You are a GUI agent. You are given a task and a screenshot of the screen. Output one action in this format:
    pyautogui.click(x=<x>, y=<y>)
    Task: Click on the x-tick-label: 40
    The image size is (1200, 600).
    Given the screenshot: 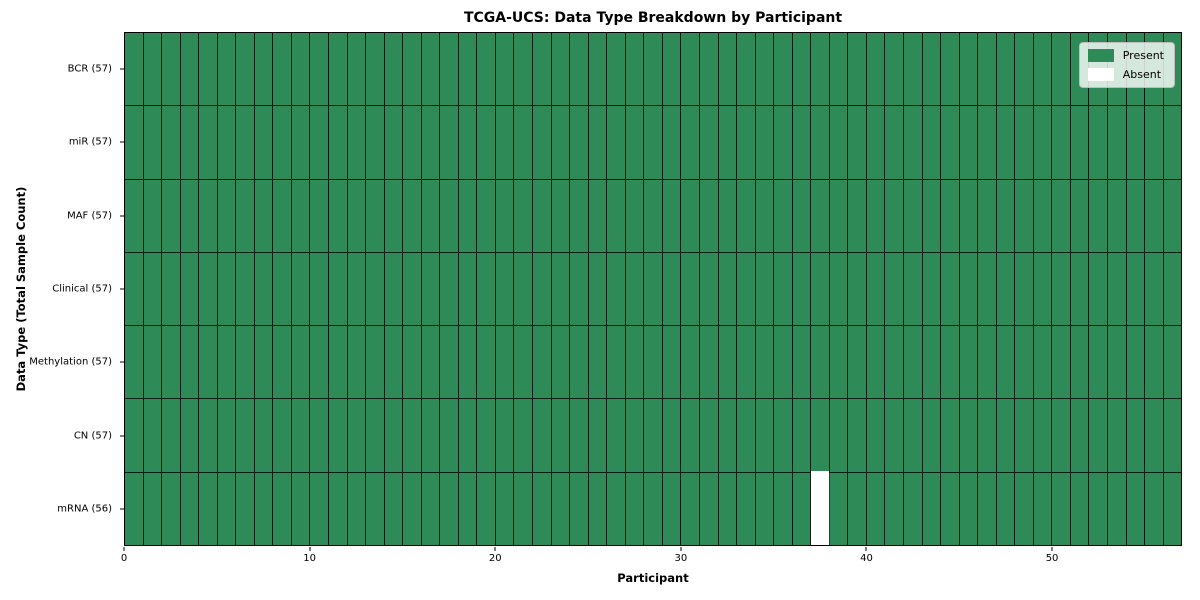 What is the action you would take?
    pyautogui.click(x=866, y=558)
    